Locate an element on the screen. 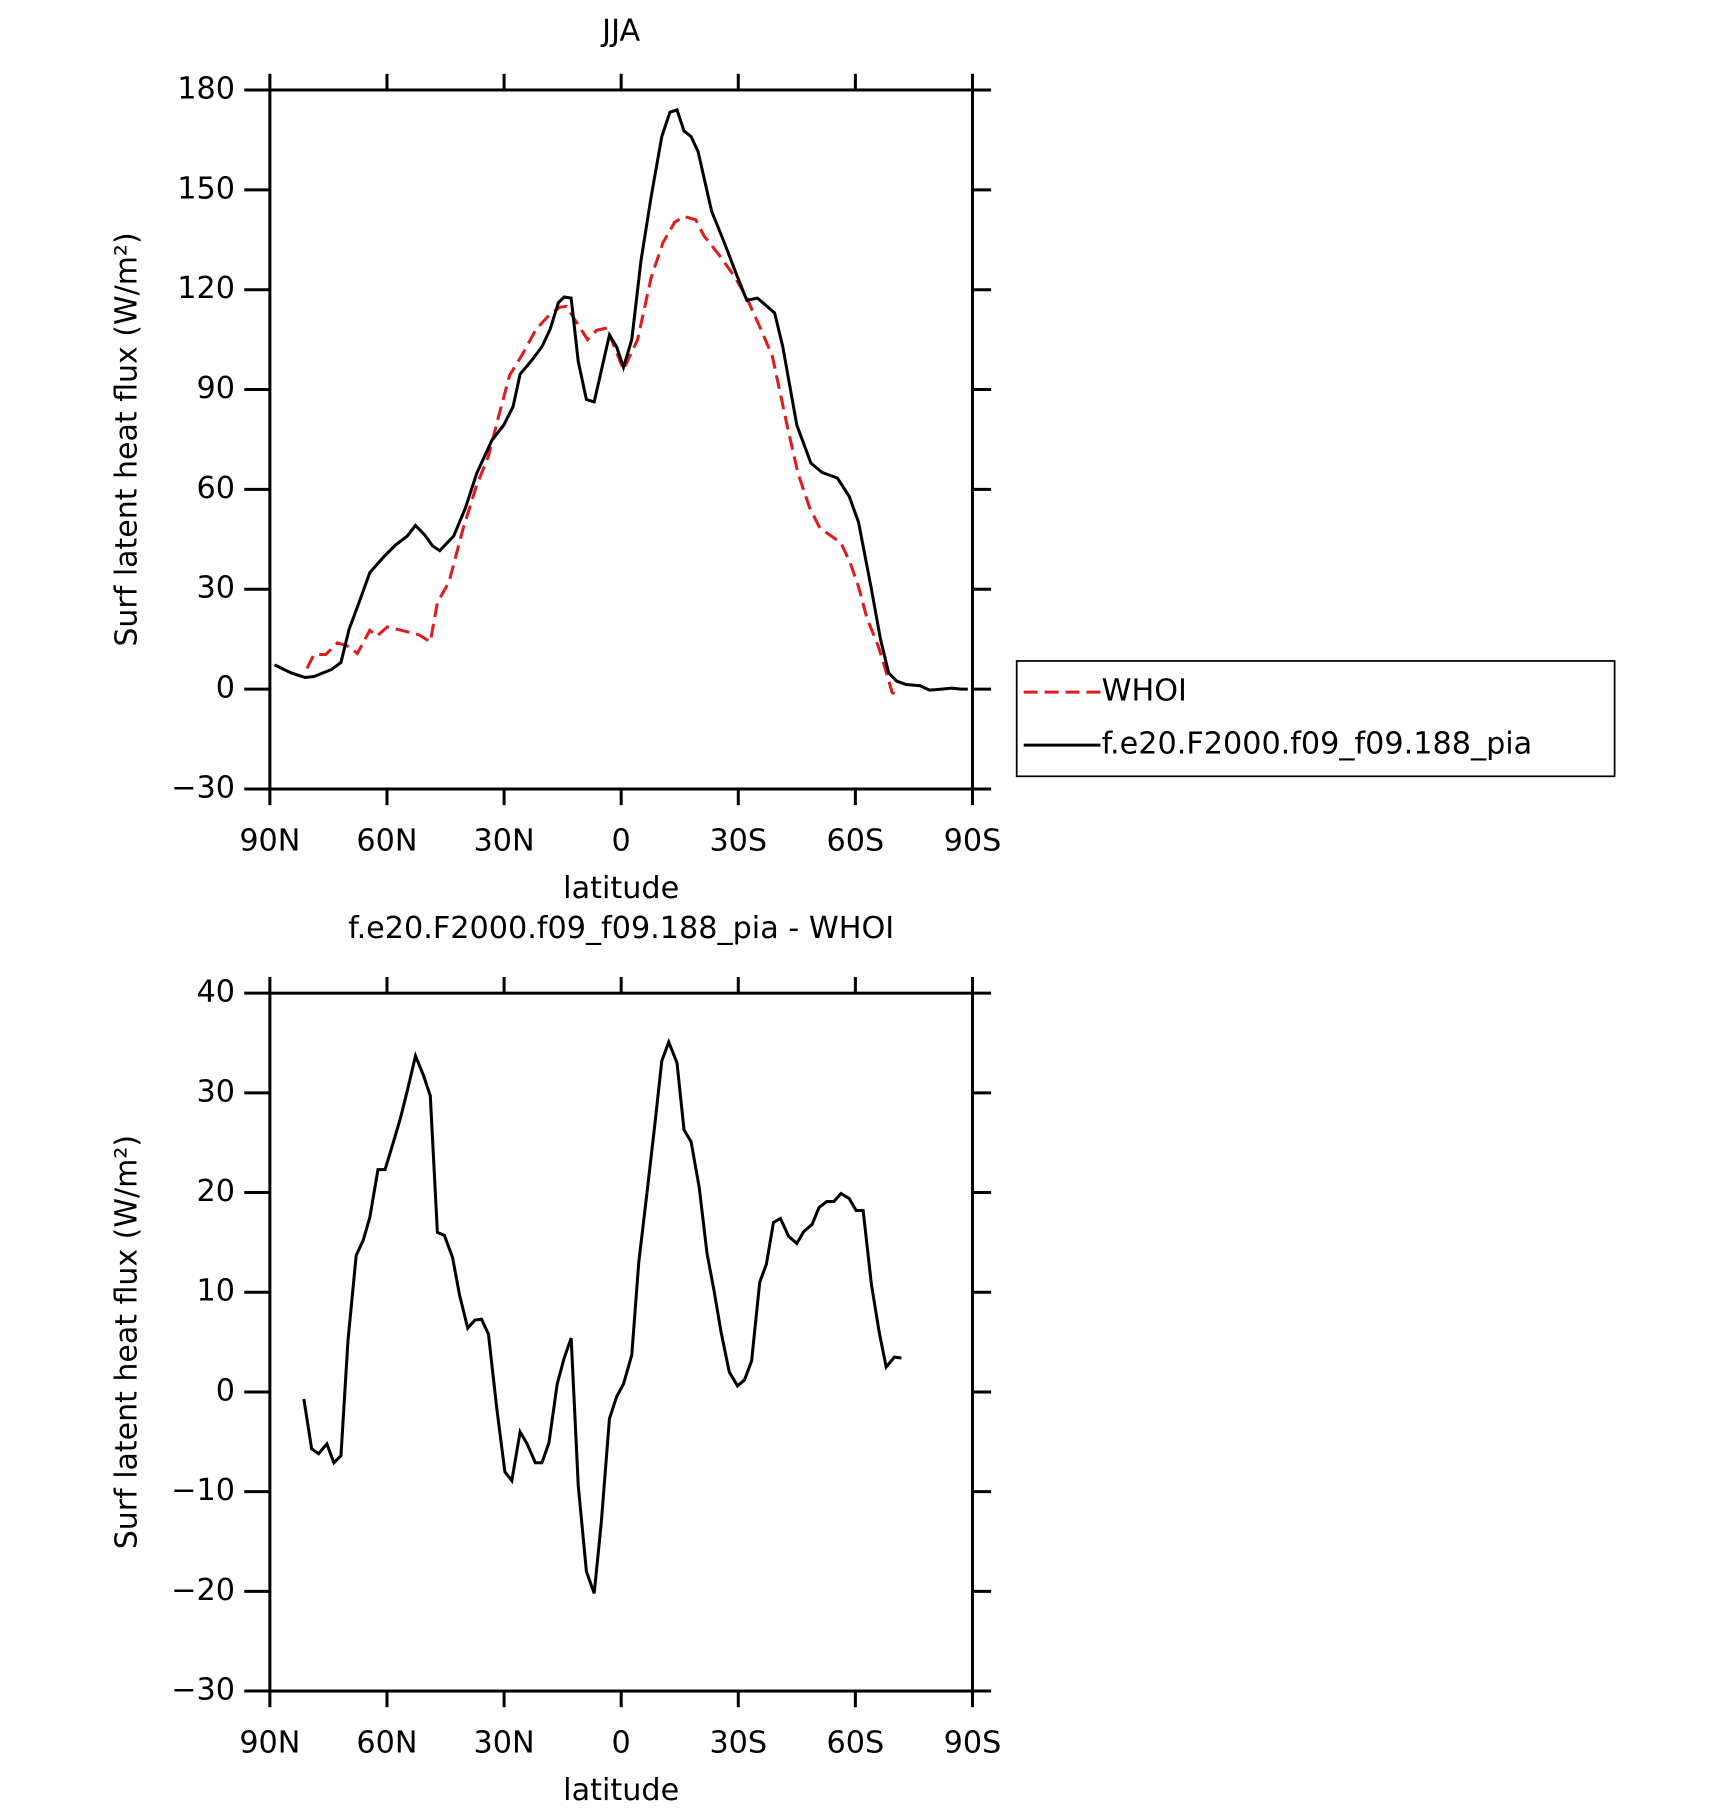  y-tick-label: 120 is located at coordinates (206, 288).